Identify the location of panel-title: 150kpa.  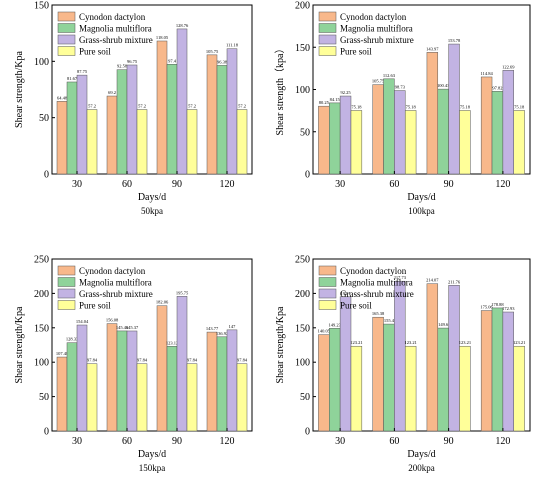
(152, 468).